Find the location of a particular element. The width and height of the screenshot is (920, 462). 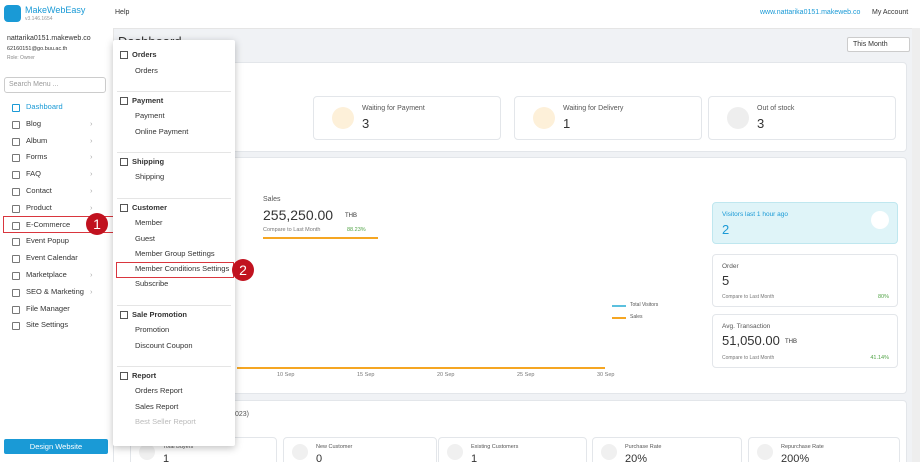

x-label: 30 Sep is located at coordinates (606, 375).